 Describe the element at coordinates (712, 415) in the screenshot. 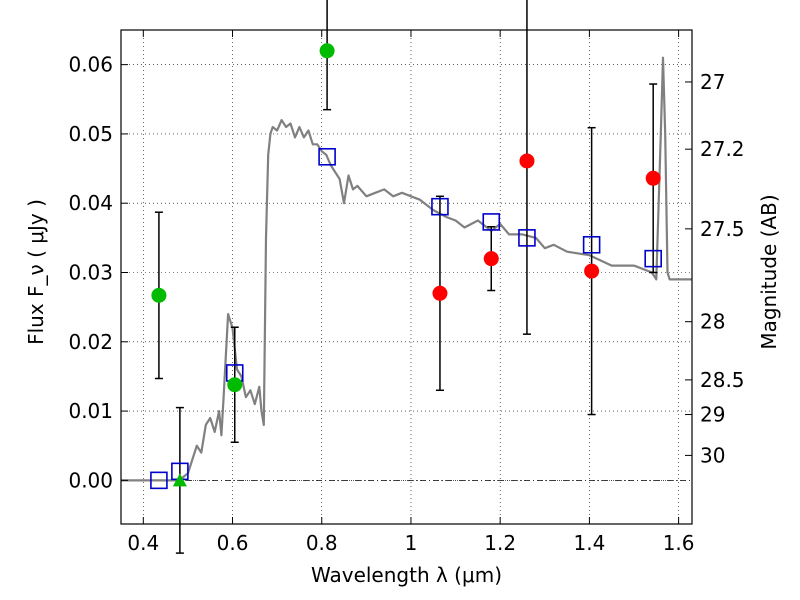

I see `mag-tick-label: 29` at that location.